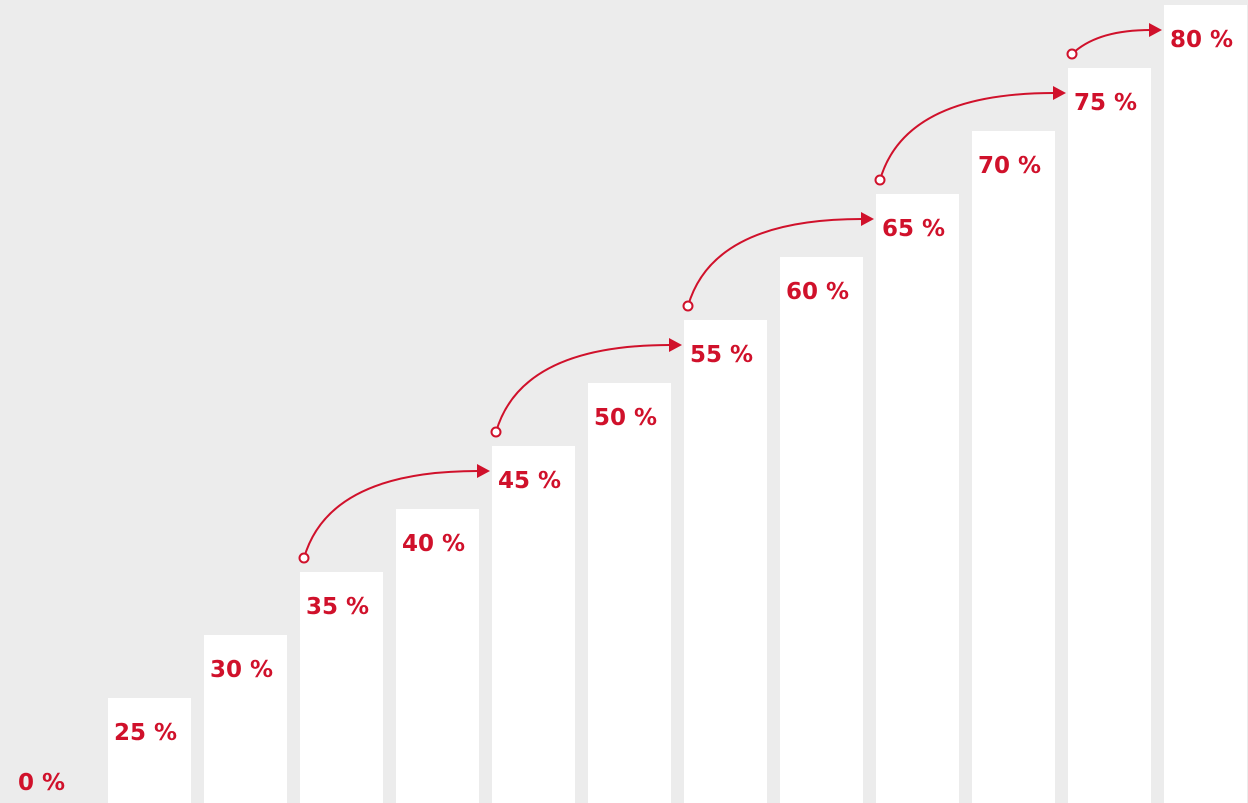  What do you see at coordinates (913, 229) in the screenshot?
I see `bar-label-65: 65 %` at bounding box center [913, 229].